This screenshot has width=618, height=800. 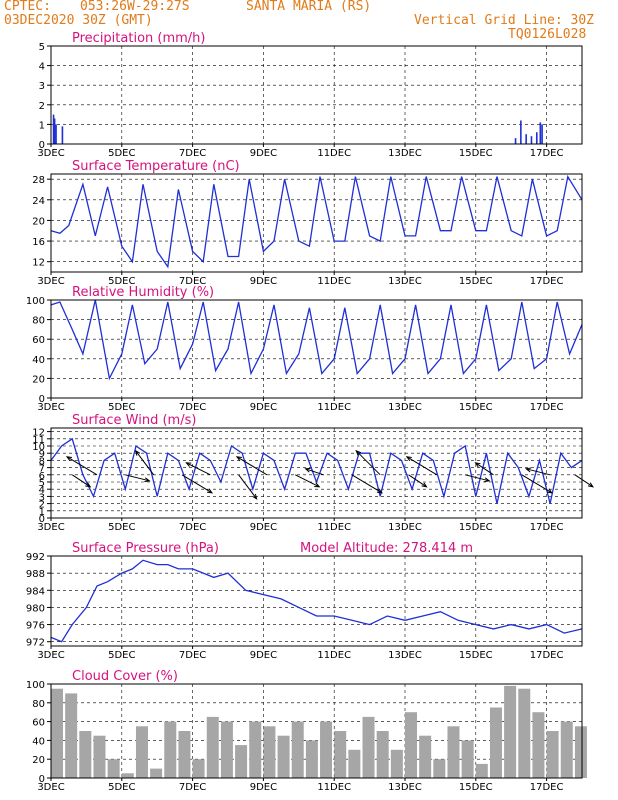 What do you see at coordinates (42, 454) in the screenshot?
I see `y-tick-label: 9` at bounding box center [42, 454].